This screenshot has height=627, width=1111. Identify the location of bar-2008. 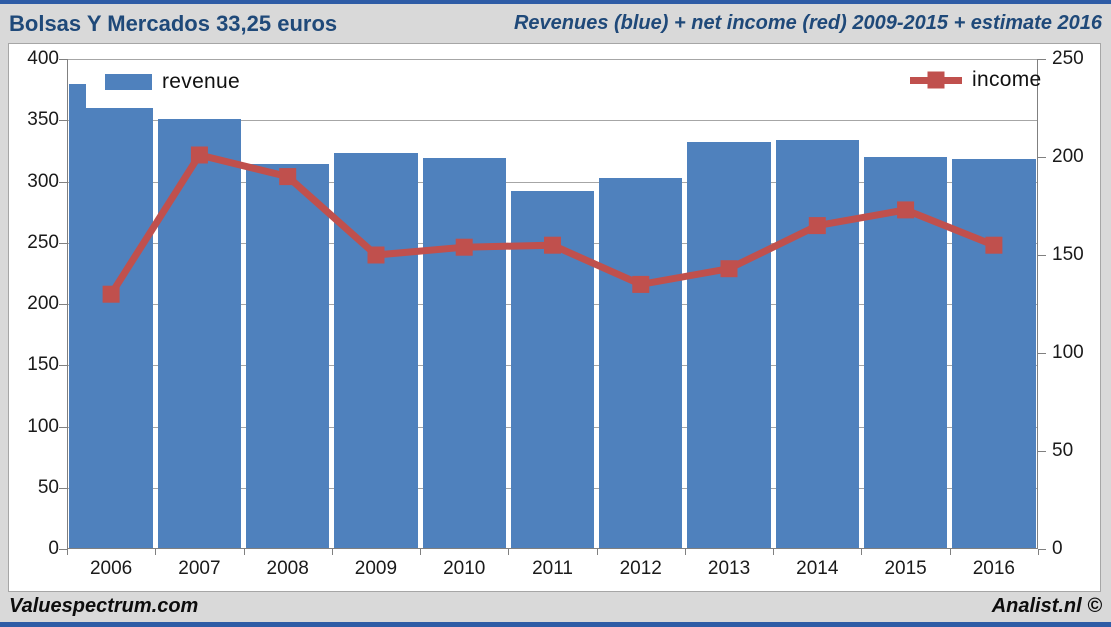
(287, 356).